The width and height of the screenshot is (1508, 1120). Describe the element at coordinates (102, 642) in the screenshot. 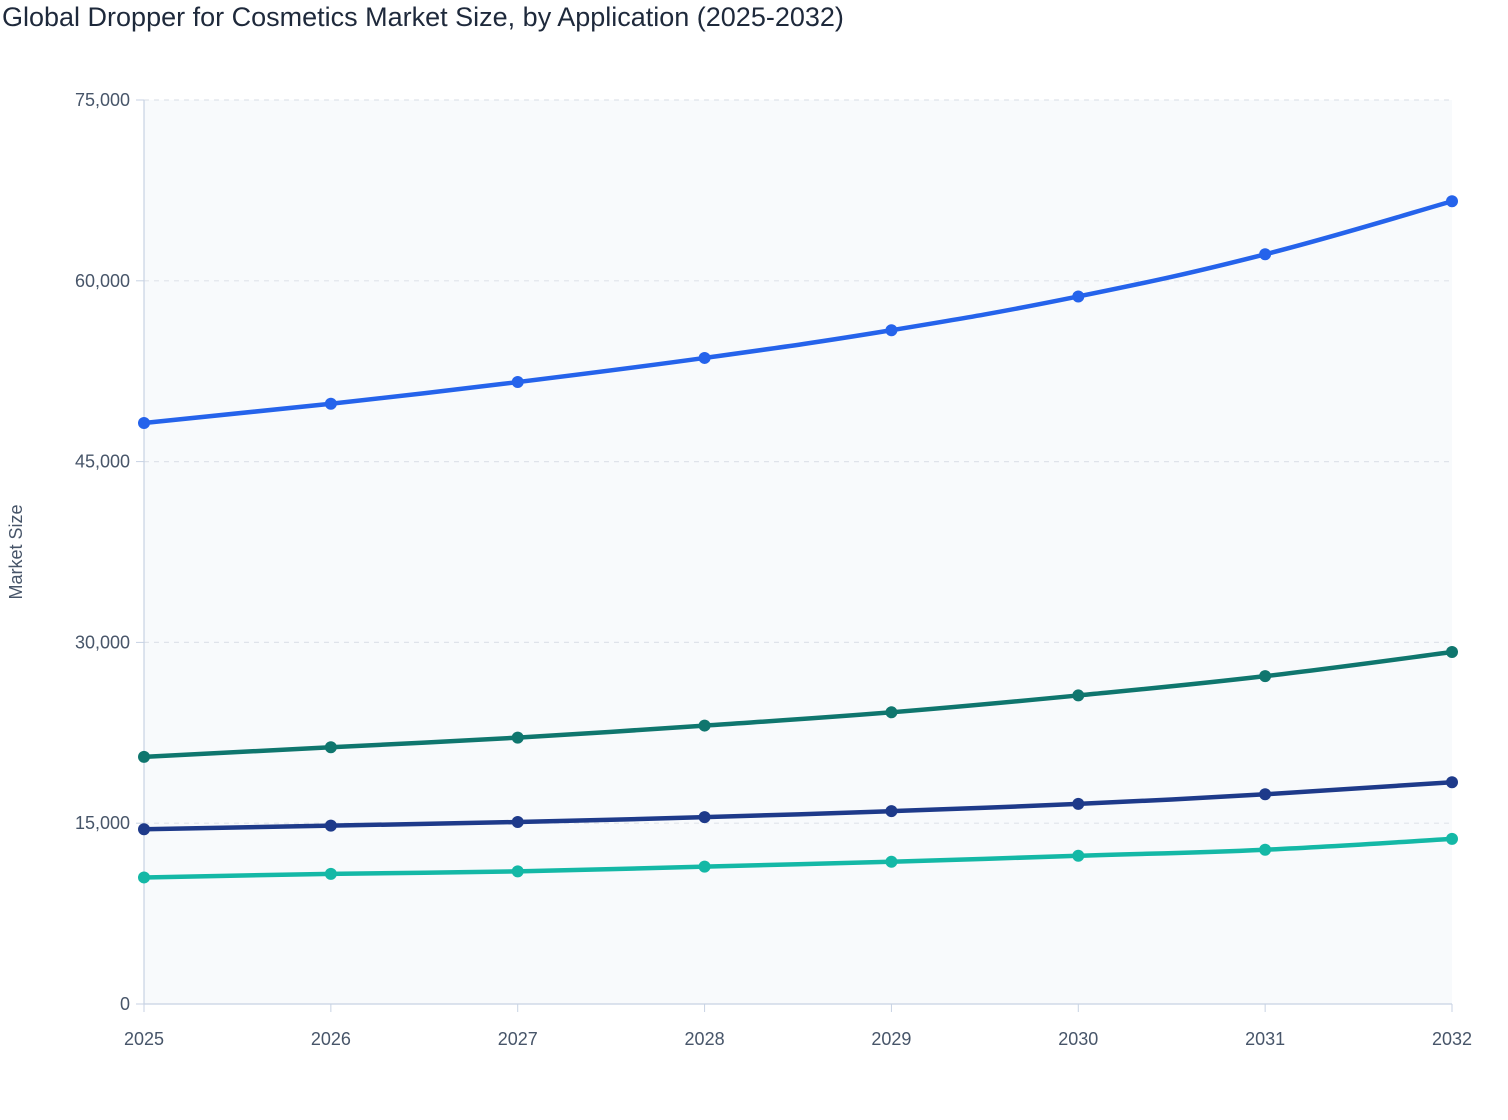

I see `y-tick-label: 30,000` at that location.